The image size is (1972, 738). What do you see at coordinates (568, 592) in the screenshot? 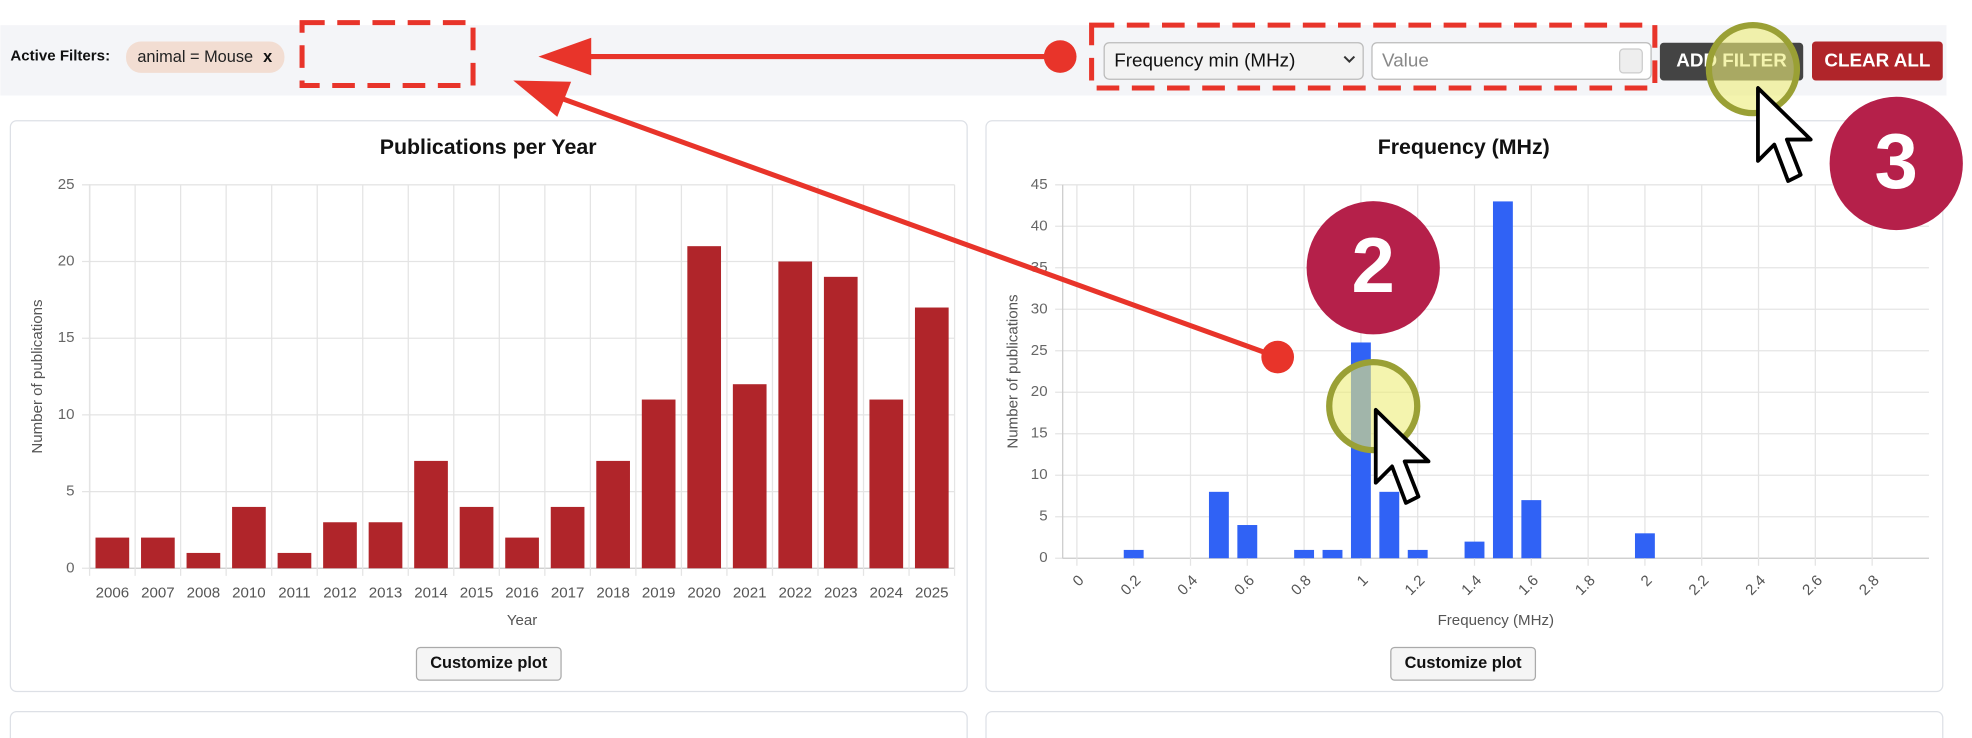
I see `x-tick-label: 2017` at bounding box center [568, 592].